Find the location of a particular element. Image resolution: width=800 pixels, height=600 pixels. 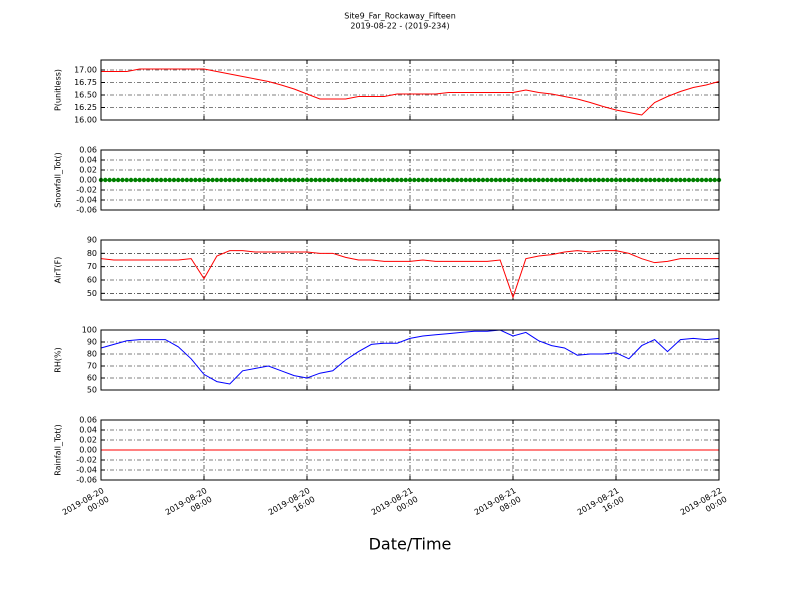

y-axis-label: P(unitless) is located at coordinates (58, 90).